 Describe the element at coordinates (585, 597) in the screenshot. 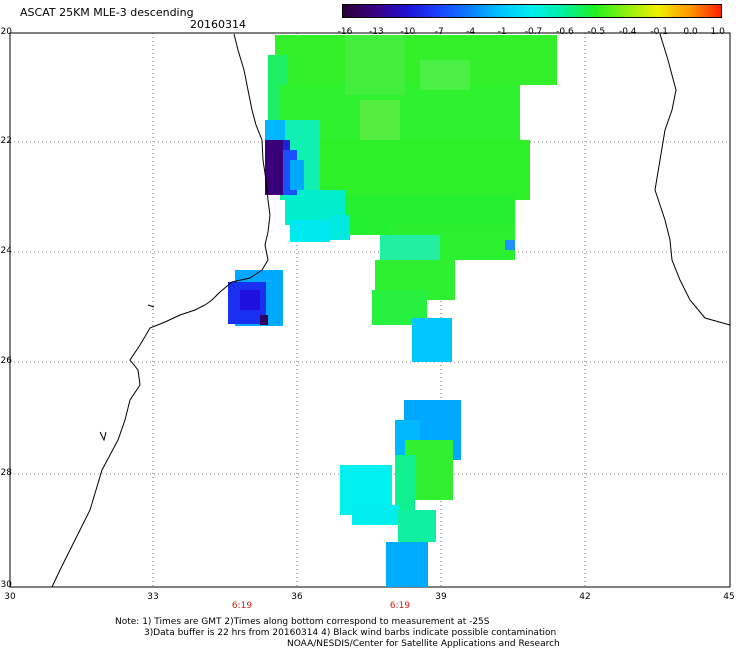

I see `lon-label: 42` at that location.